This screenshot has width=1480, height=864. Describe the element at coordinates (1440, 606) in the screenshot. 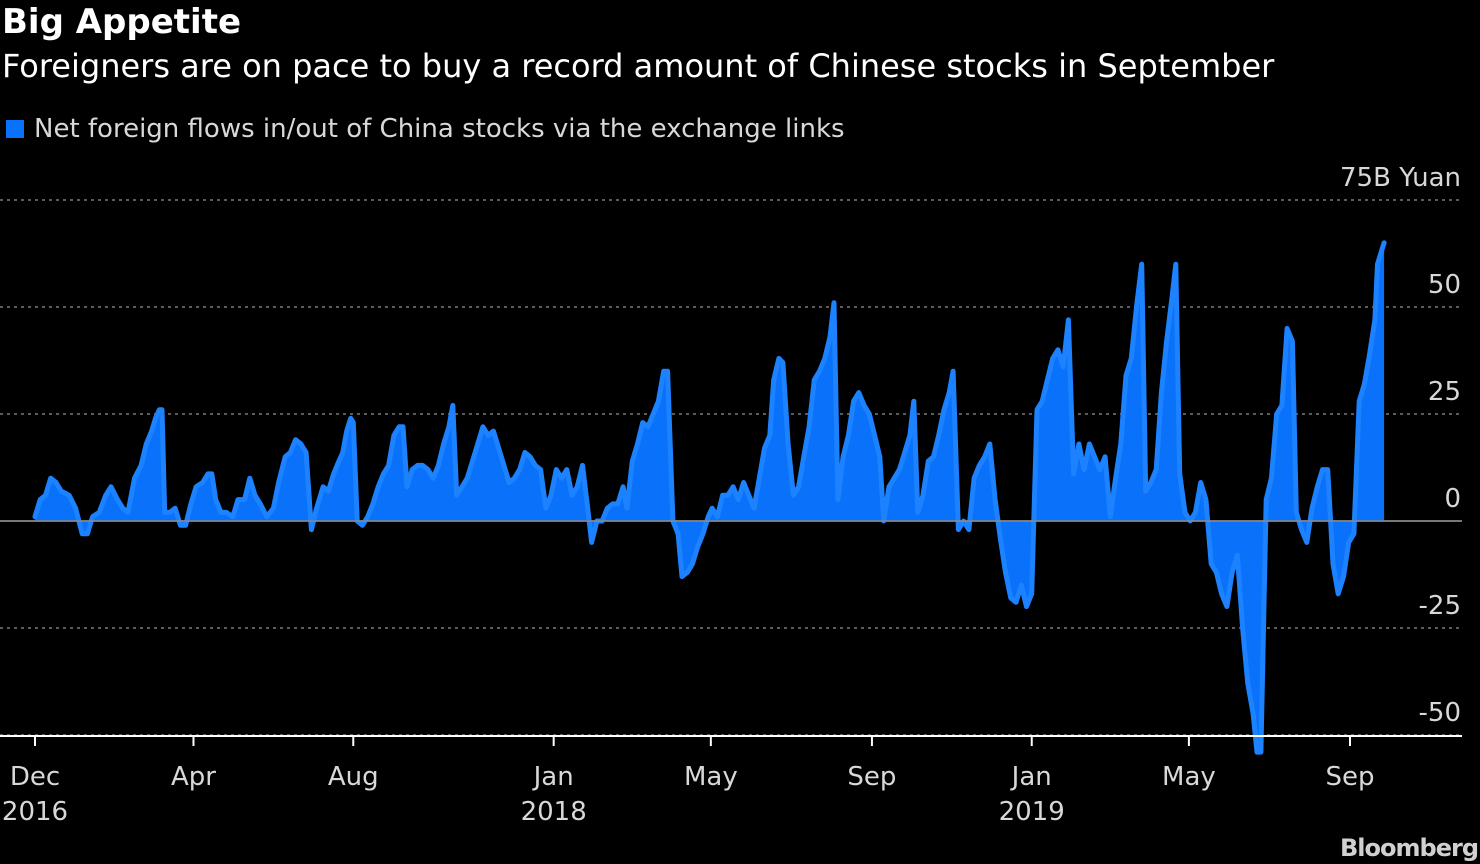

I see `y-tick-label: -25` at that location.